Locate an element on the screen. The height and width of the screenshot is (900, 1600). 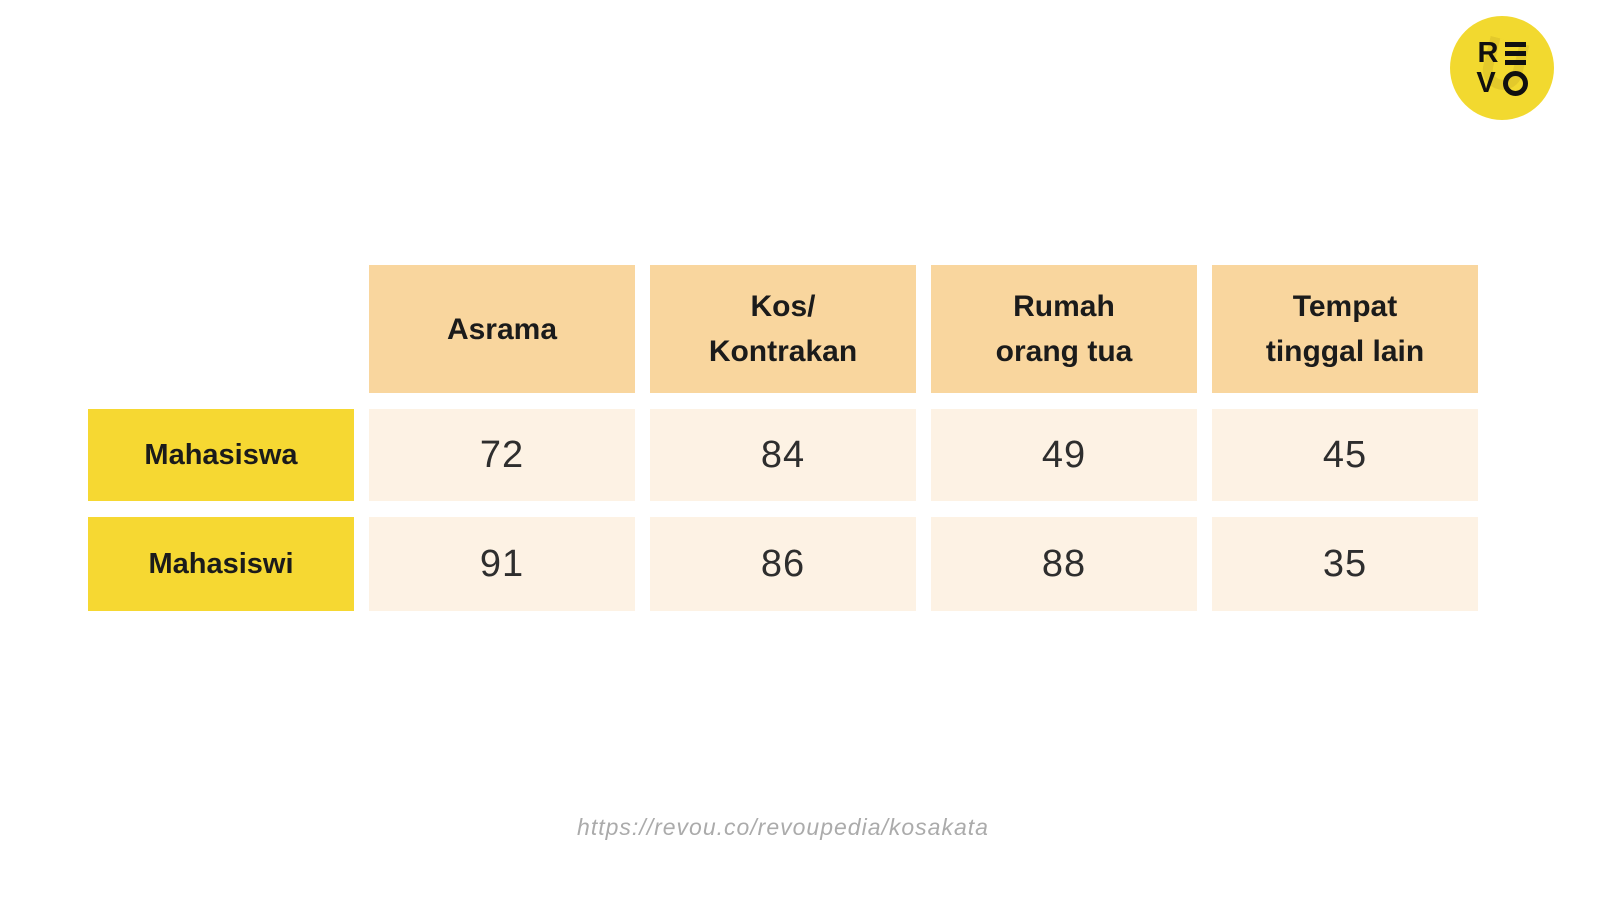
cell-mahasiswi-rumah-orang-tua: 88 is located at coordinates (1064, 564).